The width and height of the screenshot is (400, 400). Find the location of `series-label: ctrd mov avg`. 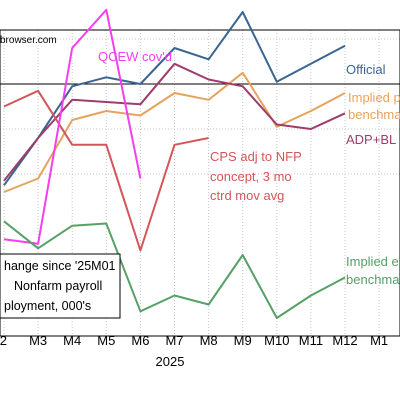

series-label: ctrd mov avg is located at coordinates (247, 195).